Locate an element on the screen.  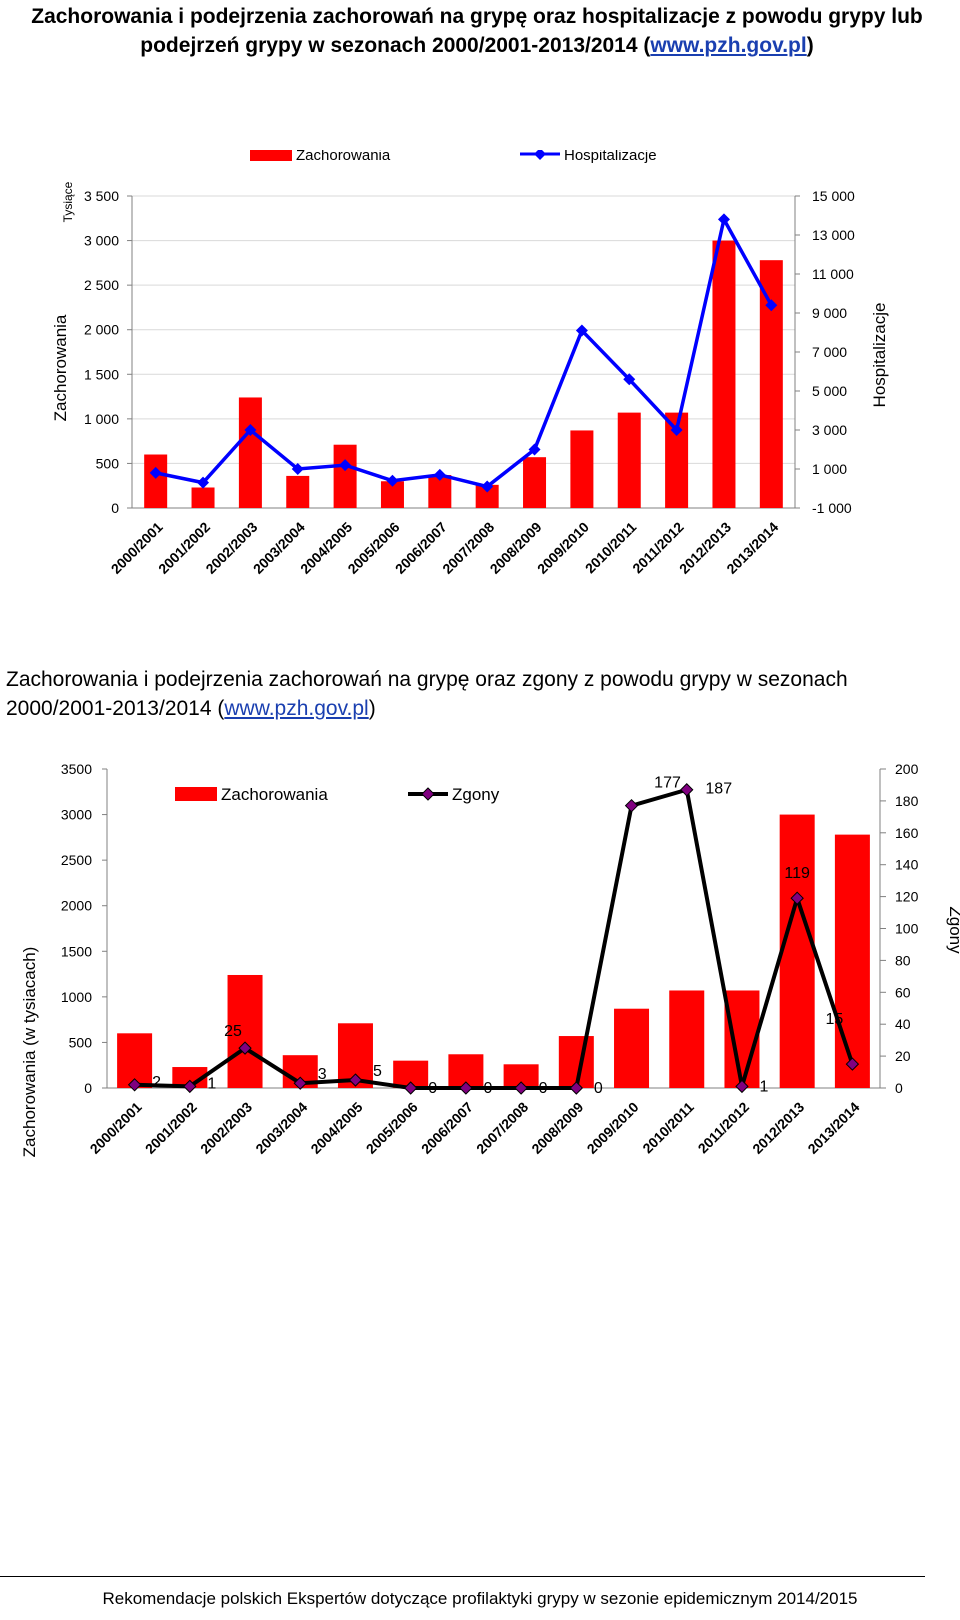
y2-tick-label: 1 000 is located at coordinates (829, 469).